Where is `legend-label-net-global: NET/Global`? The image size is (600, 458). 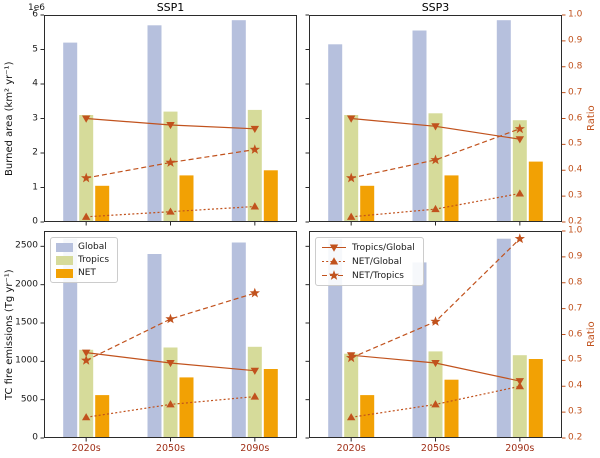
legend-label-net-global: NET/Global is located at coordinates (377, 261).